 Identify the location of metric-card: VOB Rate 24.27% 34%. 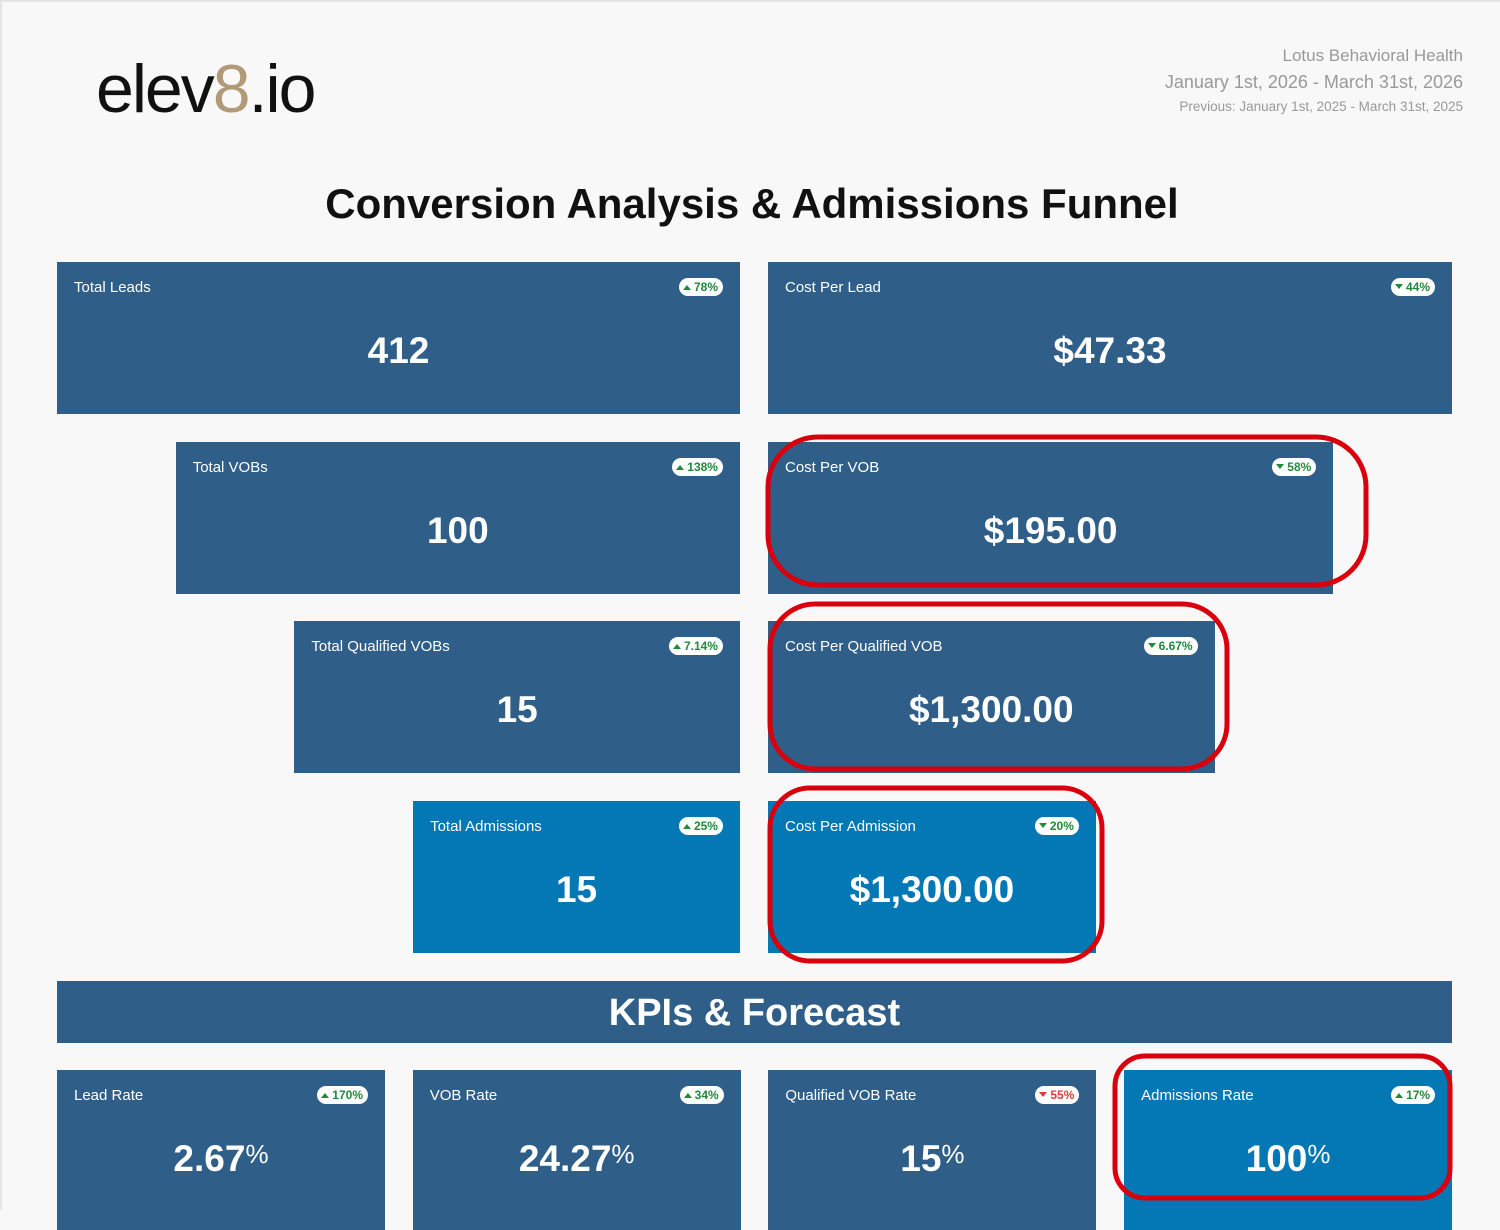
(576, 1150).